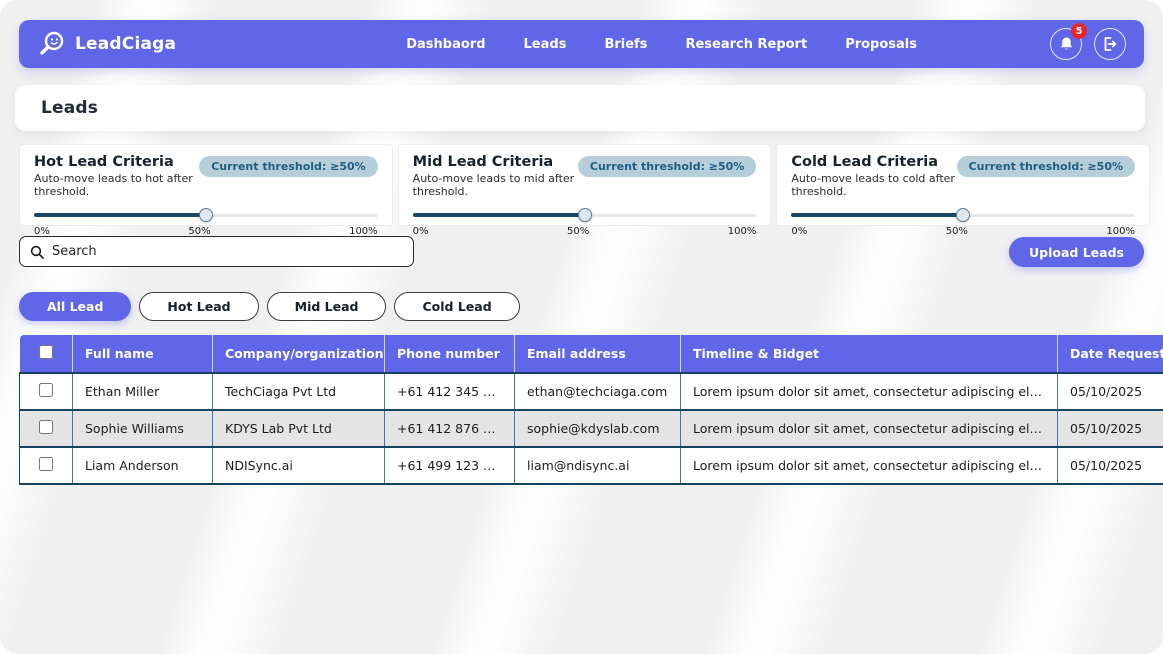 This screenshot has width=1163, height=654. I want to click on nav-item-dashboard: Dashbaord, so click(446, 44).